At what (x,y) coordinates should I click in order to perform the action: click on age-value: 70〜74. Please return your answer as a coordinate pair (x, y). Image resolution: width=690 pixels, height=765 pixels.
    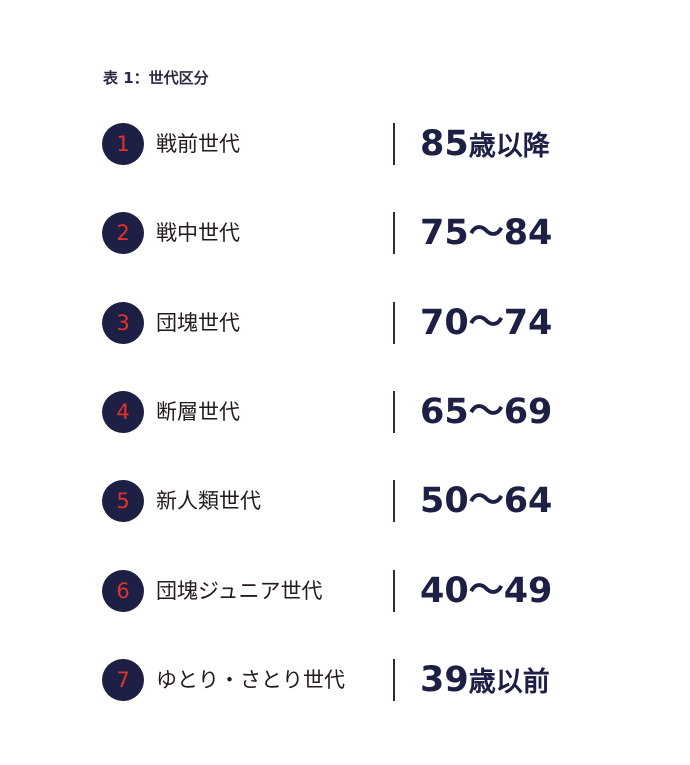
    Looking at the image, I should click on (486, 323).